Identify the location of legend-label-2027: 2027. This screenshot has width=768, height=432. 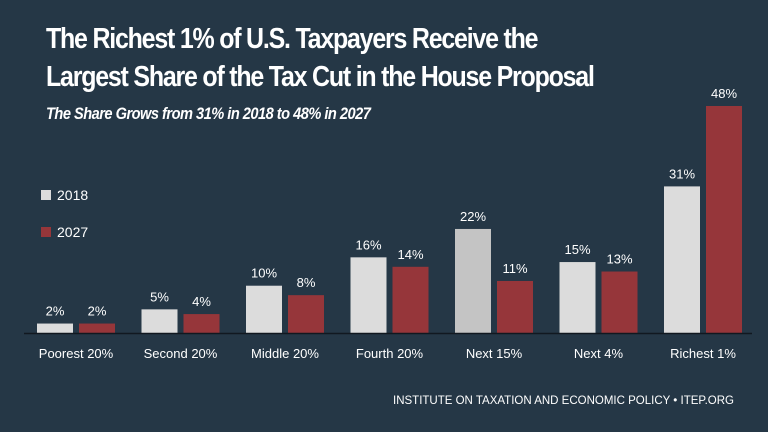
(73, 232).